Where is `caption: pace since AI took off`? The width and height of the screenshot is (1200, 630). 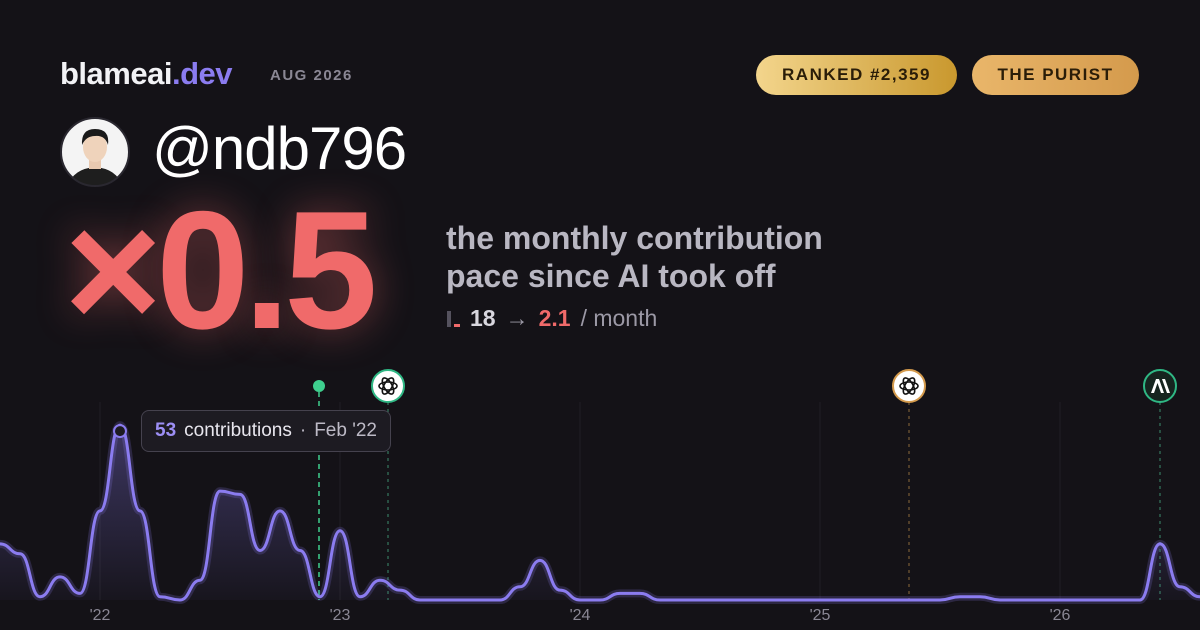 caption: pace since AI took off is located at coordinates (611, 276).